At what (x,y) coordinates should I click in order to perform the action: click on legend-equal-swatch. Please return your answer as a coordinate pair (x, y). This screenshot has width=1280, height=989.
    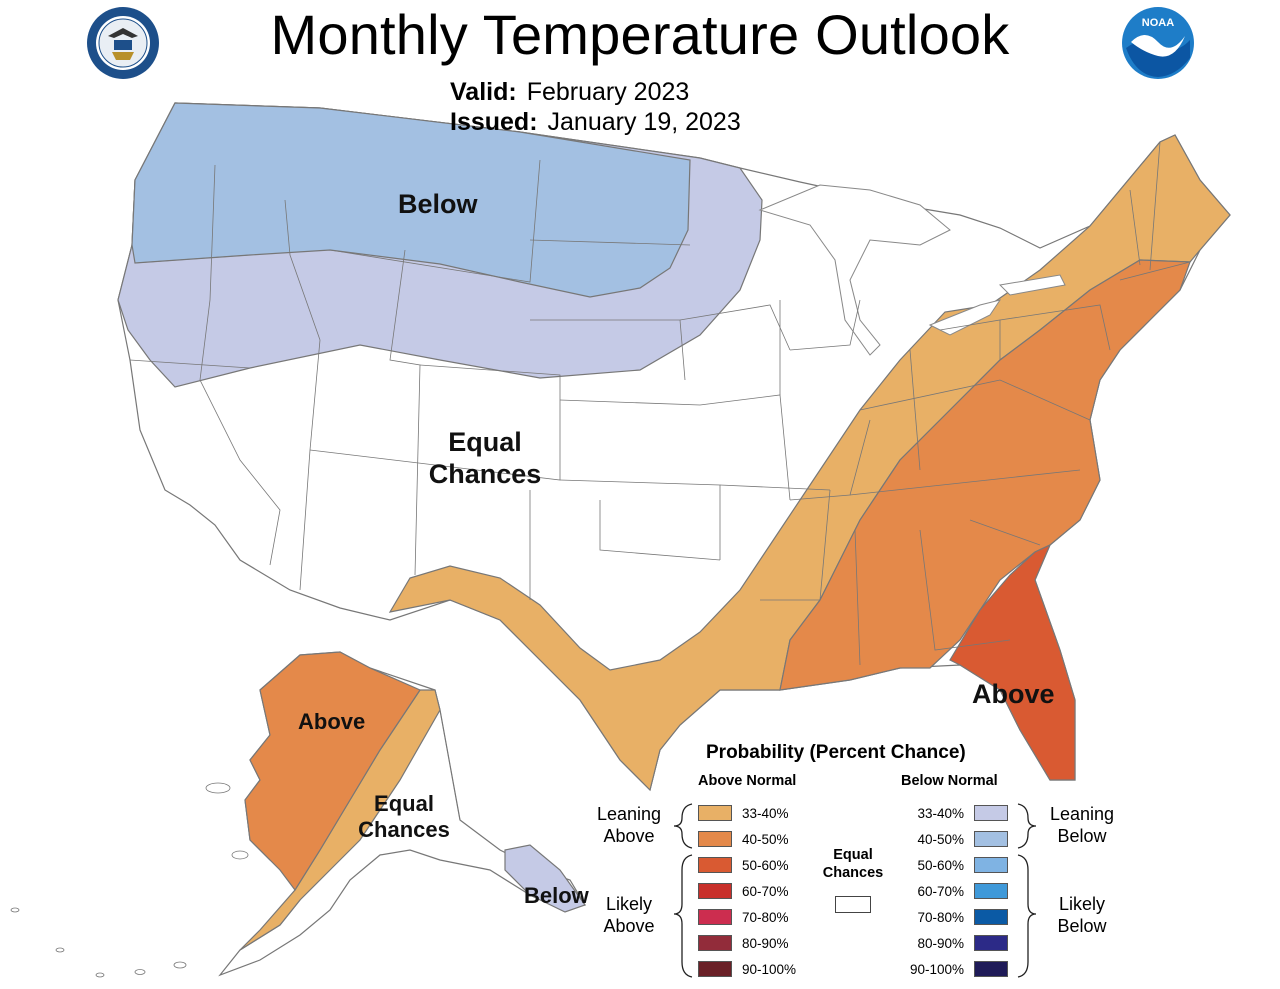
    Looking at the image, I should click on (853, 904).